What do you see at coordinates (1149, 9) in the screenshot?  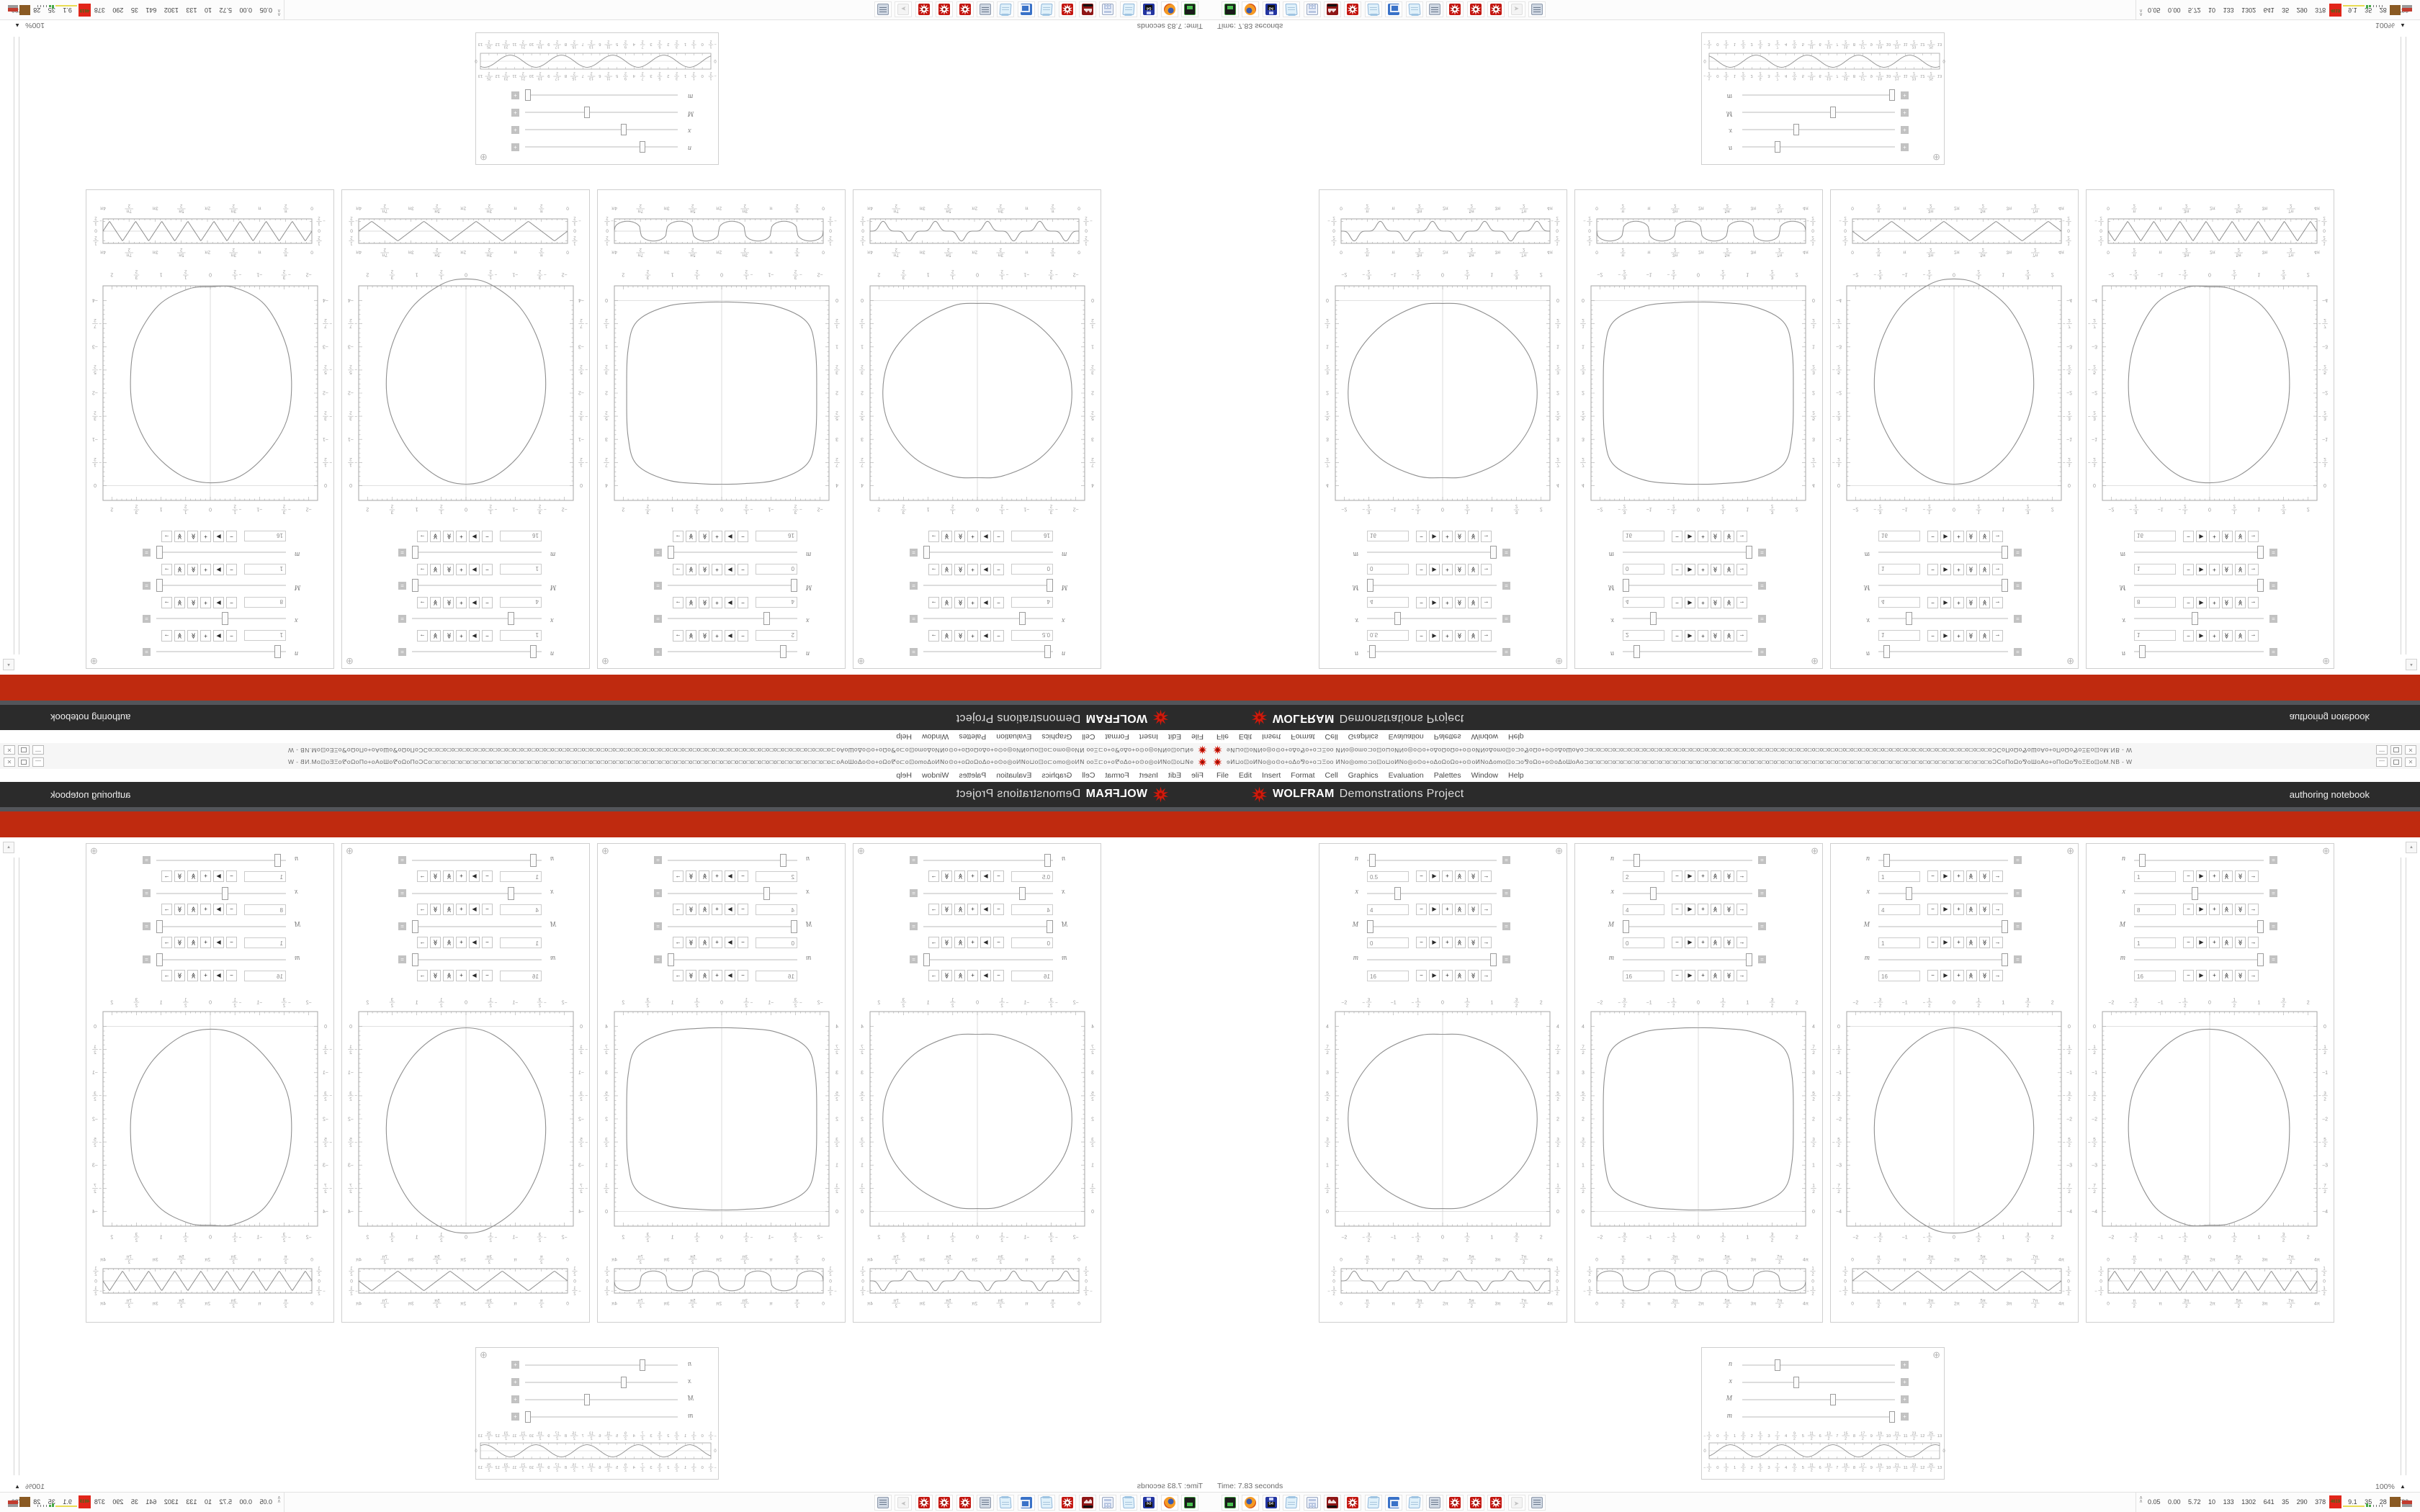 I see `taskbar-icon-floppy64: 64` at bounding box center [1149, 9].